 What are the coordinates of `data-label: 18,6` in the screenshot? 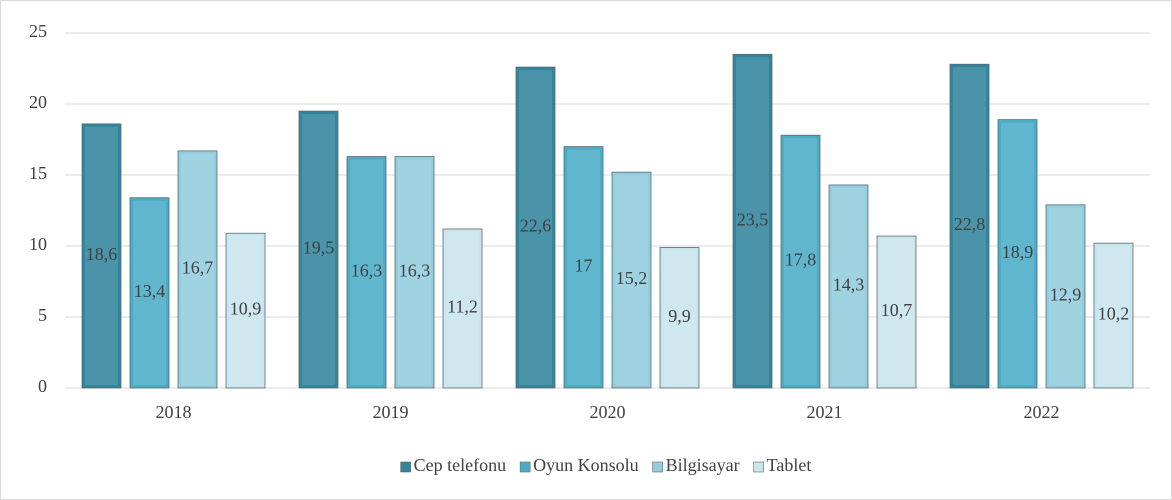 It's located at (102, 254).